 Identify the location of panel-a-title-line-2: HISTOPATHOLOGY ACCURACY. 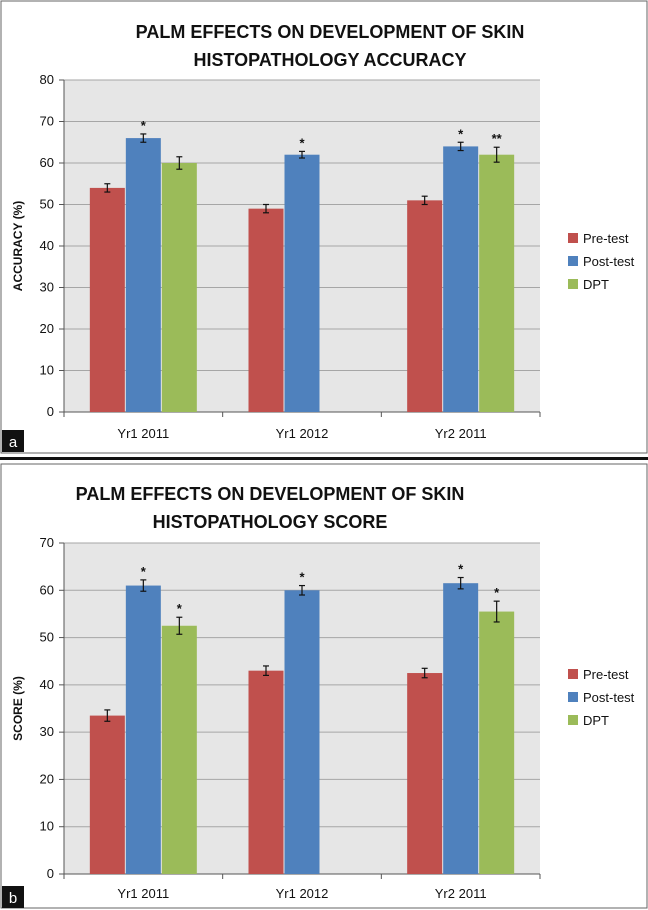
(329, 60).